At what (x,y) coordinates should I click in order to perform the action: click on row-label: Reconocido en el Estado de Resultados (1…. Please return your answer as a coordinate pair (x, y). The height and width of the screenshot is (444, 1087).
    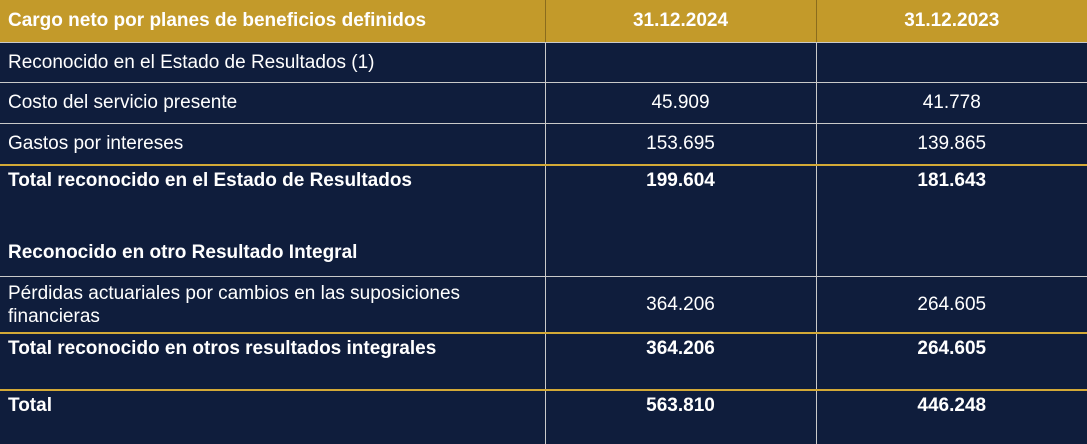
    Looking at the image, I should click on (272, 62).